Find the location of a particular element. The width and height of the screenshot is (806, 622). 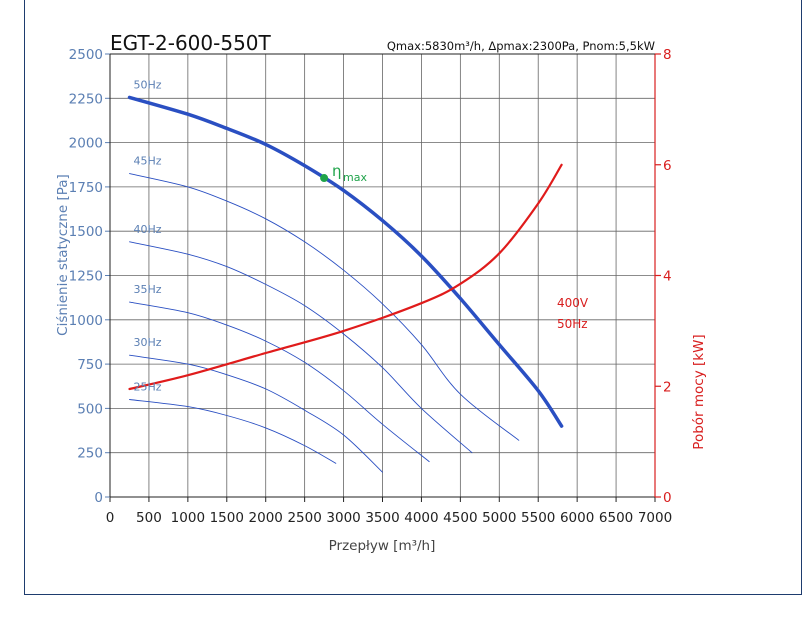

eta-max-marker-label: η max is located at coordinates (349, 173).